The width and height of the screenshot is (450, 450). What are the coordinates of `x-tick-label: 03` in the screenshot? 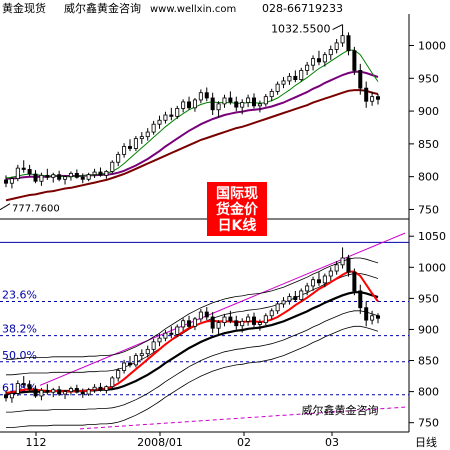 It's located at (332, 442).